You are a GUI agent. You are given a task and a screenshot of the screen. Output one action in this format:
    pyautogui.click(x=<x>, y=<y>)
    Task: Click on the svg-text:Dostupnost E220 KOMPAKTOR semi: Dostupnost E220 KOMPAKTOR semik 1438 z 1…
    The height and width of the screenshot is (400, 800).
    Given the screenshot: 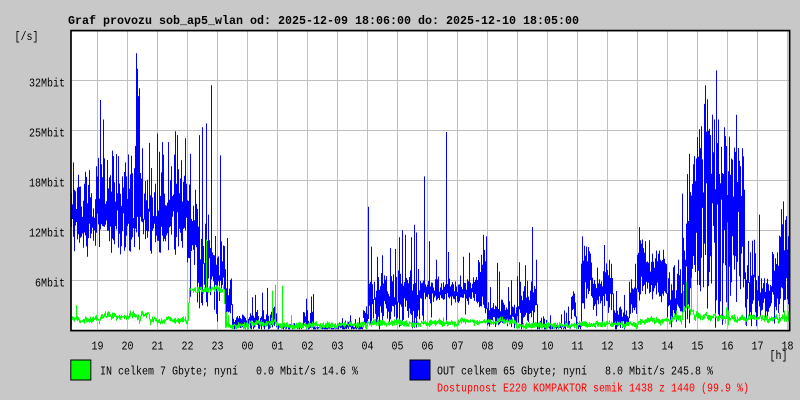 What is the action you would take?
    pyautogui.click(x=593, y=389)
    